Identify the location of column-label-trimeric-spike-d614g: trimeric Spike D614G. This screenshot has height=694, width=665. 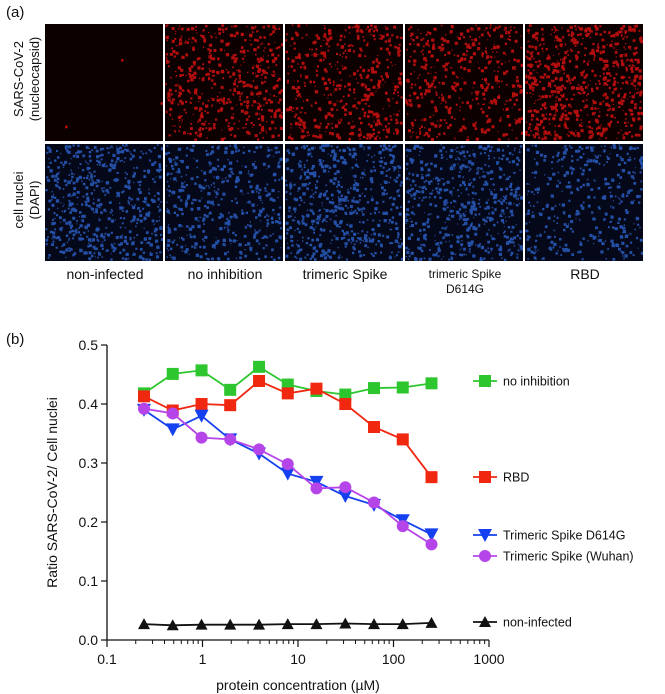
(465, 282).